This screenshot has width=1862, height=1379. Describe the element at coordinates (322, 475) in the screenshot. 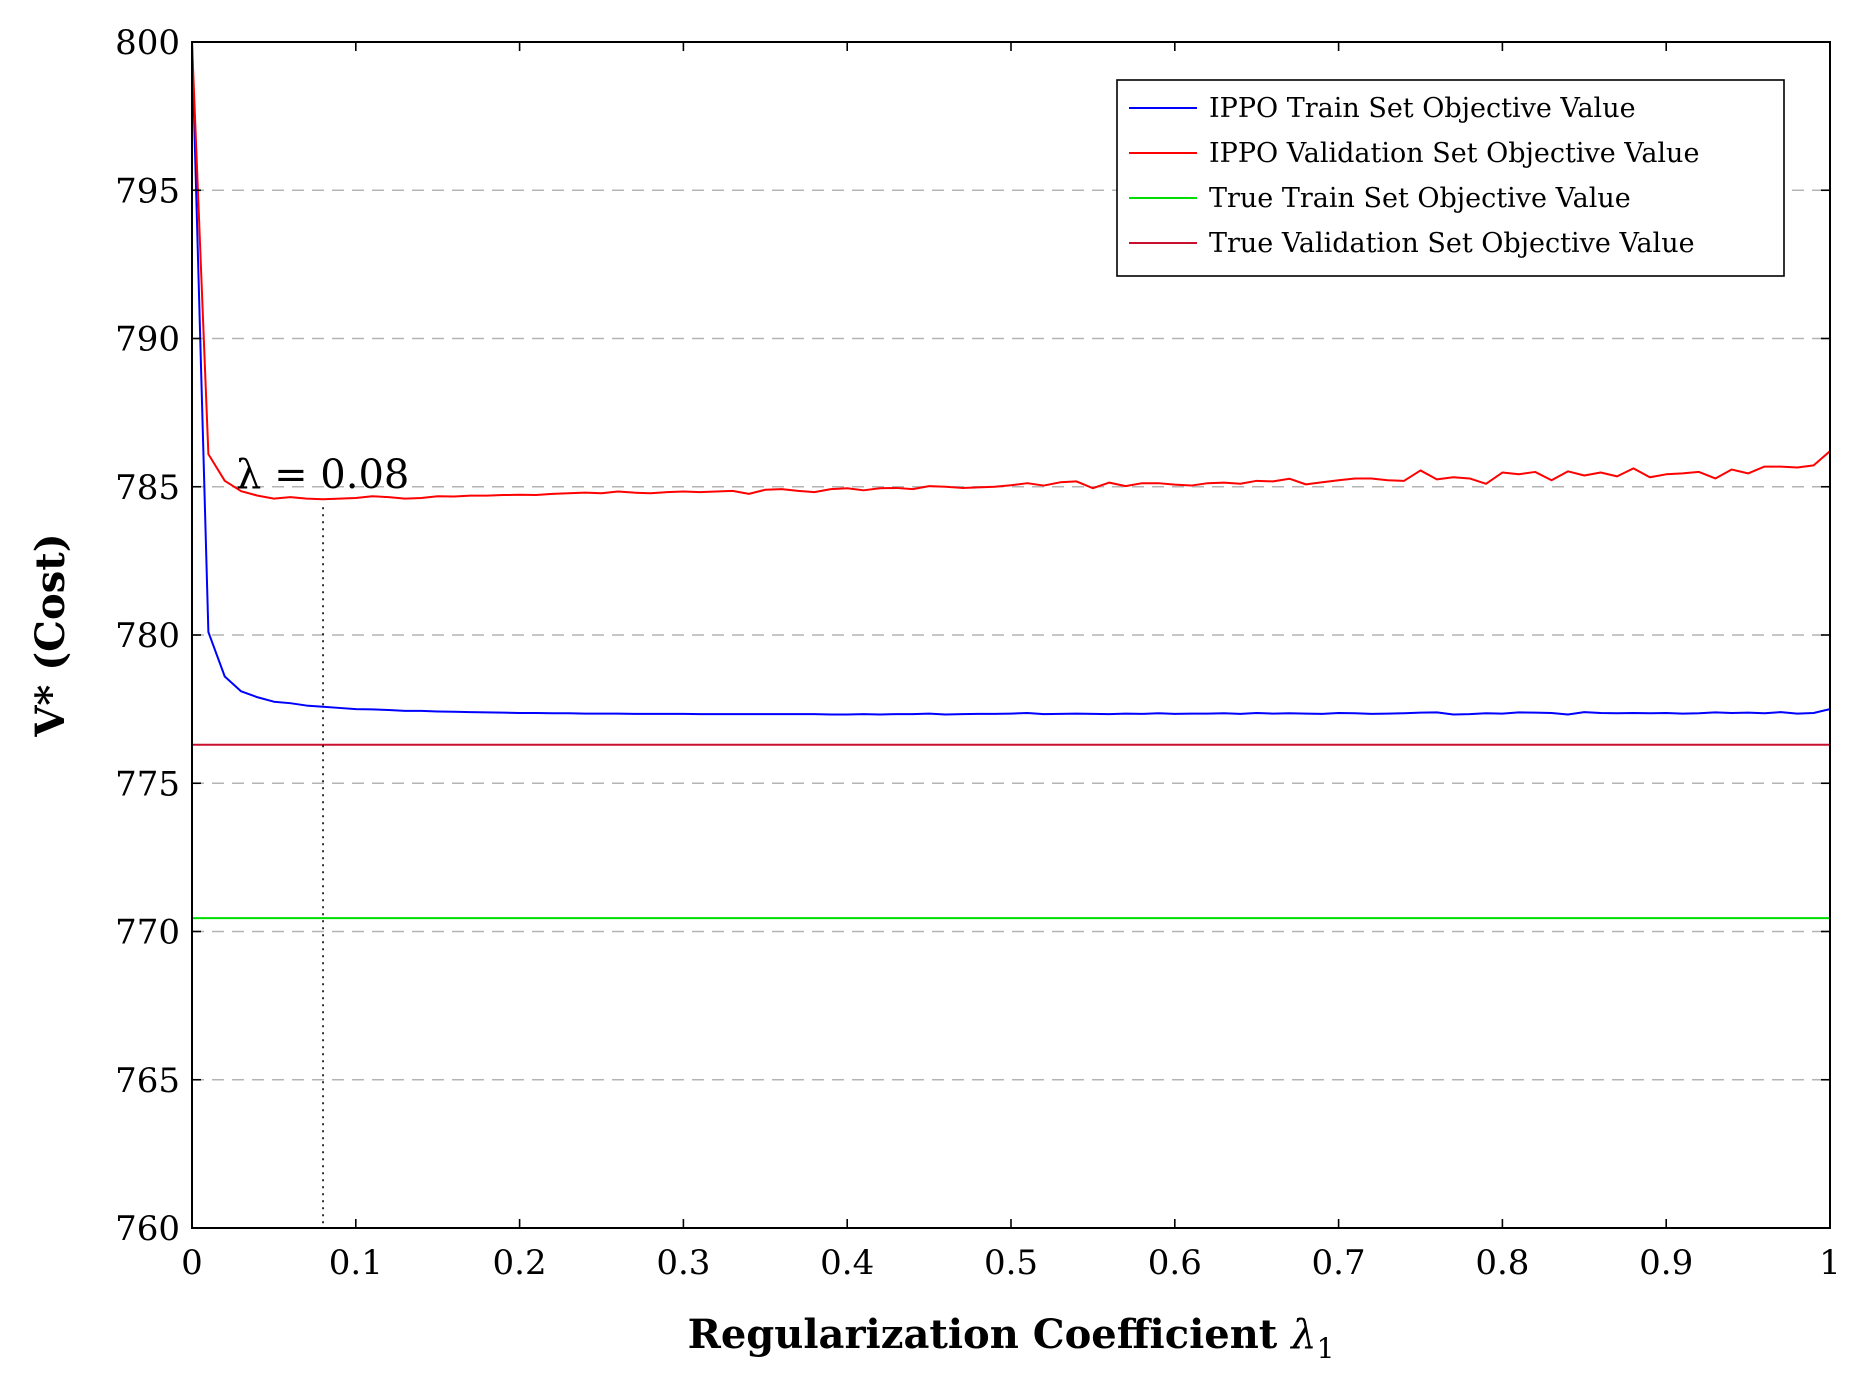

I see `annotation-label: λ = 0.08` at that location.